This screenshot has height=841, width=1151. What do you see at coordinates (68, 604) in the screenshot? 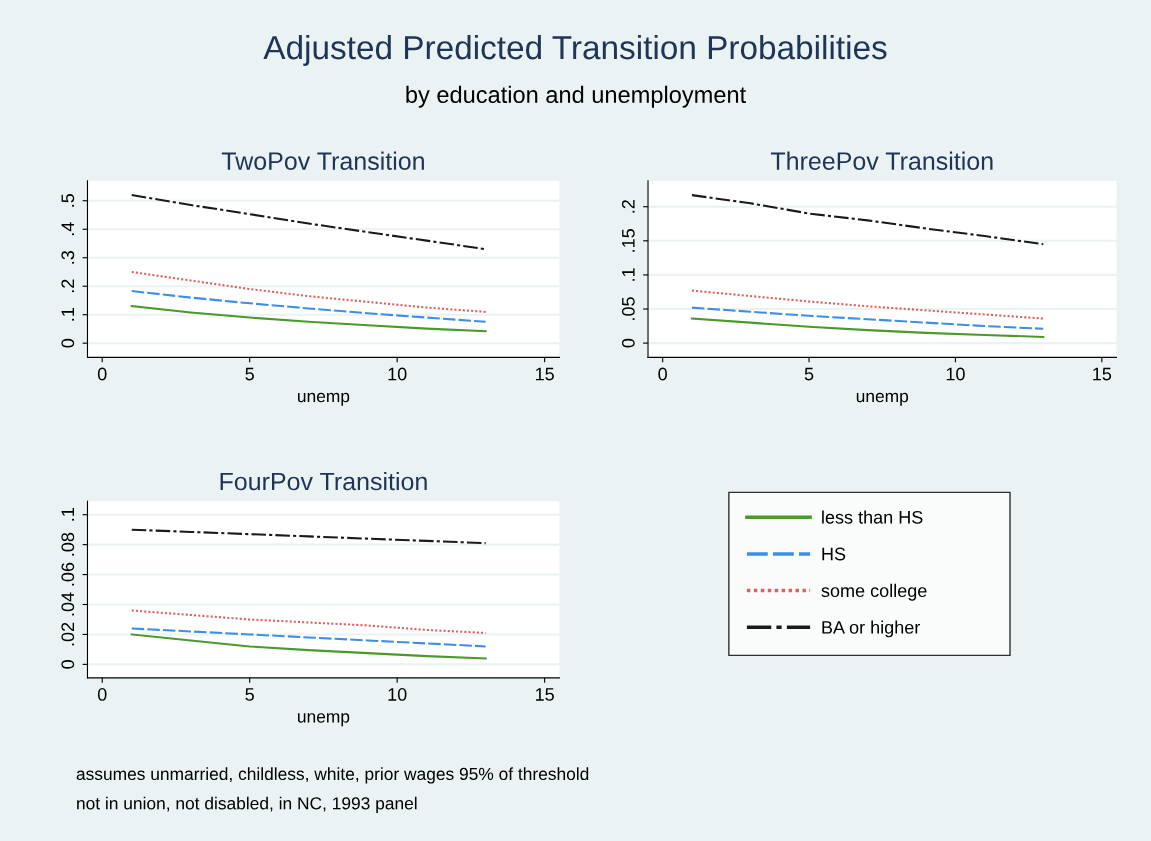
I see `y-tick-label: .04` at bounding box center [68, 604].